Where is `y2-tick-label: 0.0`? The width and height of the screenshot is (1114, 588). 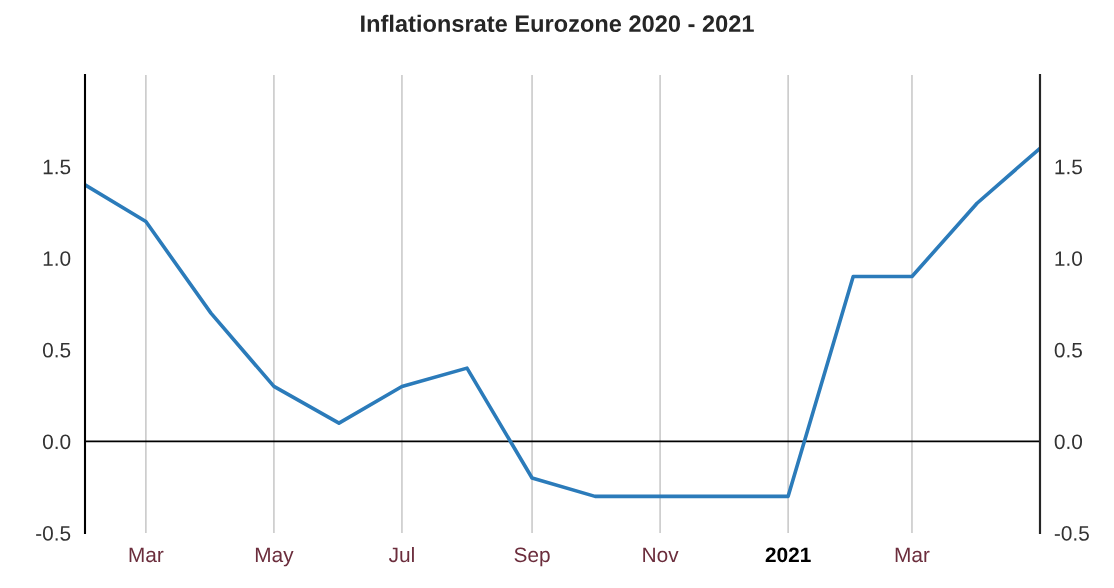 y2-tick-label: 0.0 is located at coordinates (1068, 442).